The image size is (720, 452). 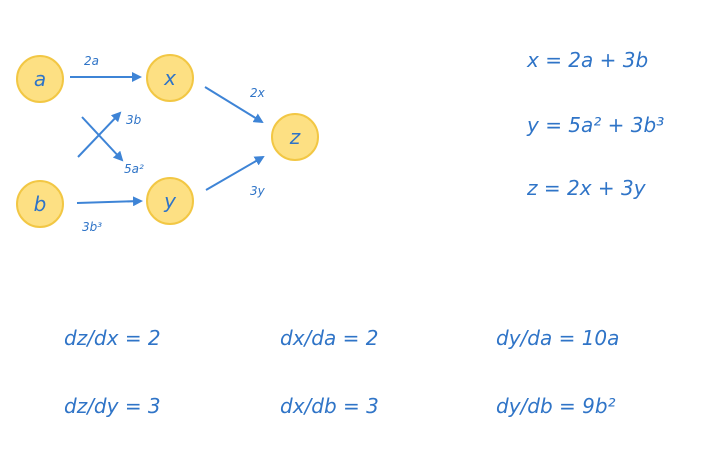 I want to click on node-a: a, so click(x=40, y=79).